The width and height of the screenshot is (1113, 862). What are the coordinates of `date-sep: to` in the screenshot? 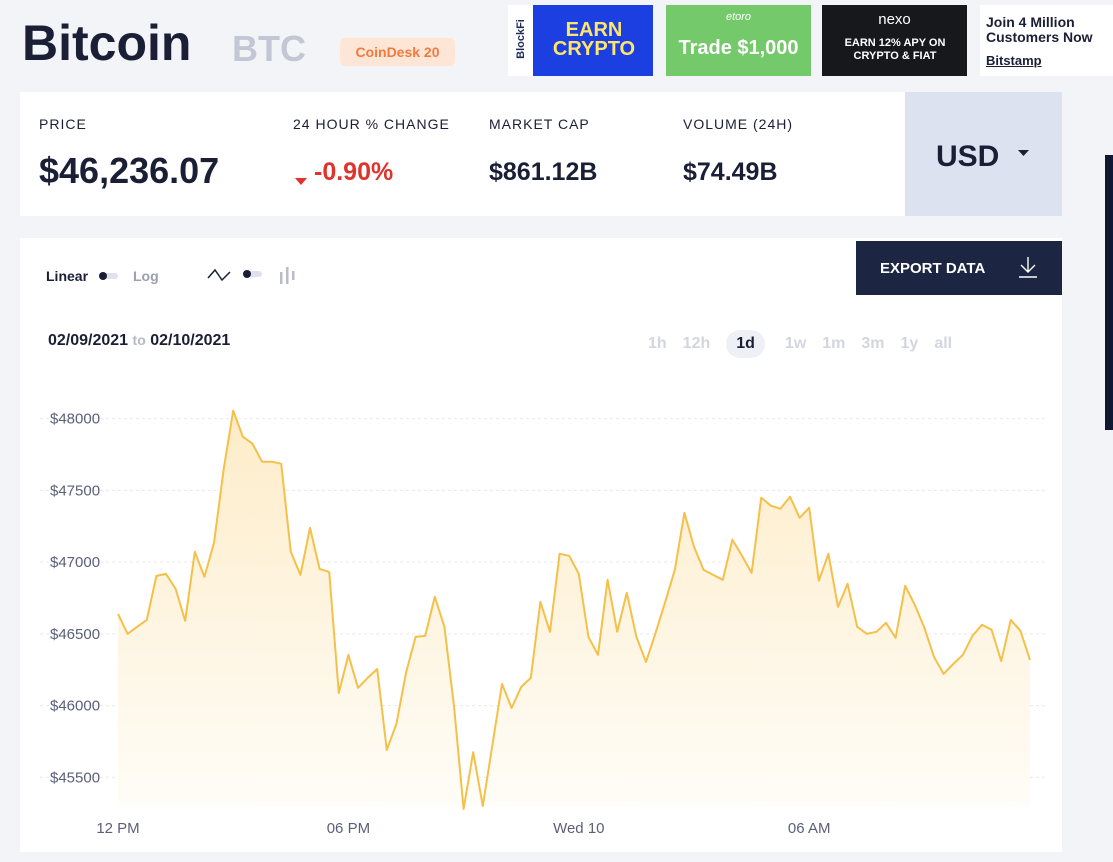 It's located at (139, 340).